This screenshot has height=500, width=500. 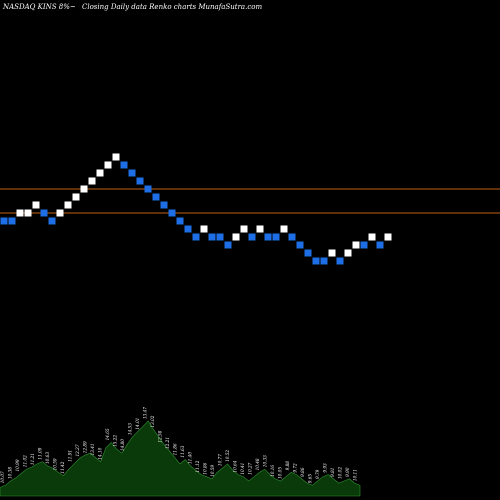 I want to click on volume-label-25: 11.40, so click(x=190, y=458).